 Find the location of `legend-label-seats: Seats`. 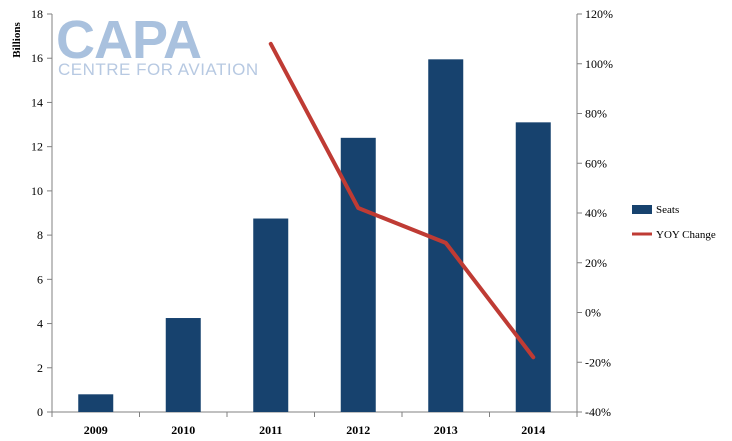

legend-label-seats: Seats is located at coordinates (667, 210).